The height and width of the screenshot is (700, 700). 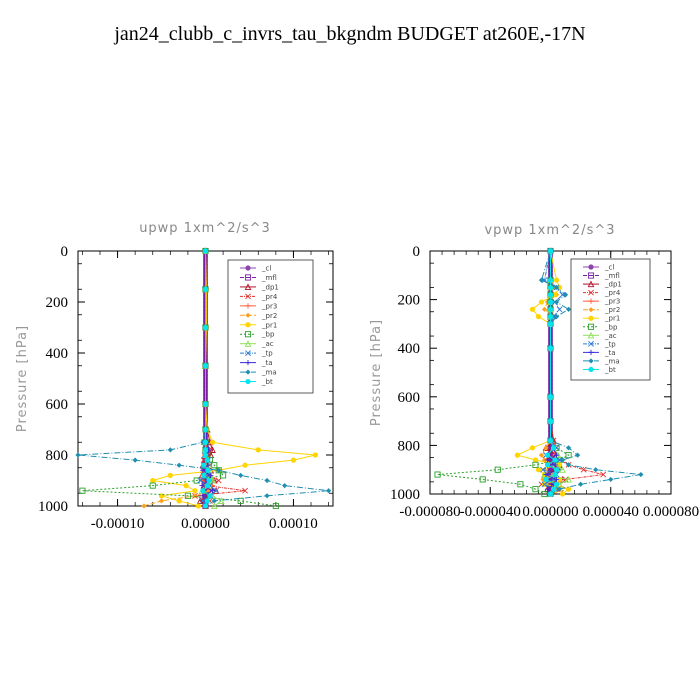 I want to click on x-tick-label: 0.000000, so click(x=550, y=512).